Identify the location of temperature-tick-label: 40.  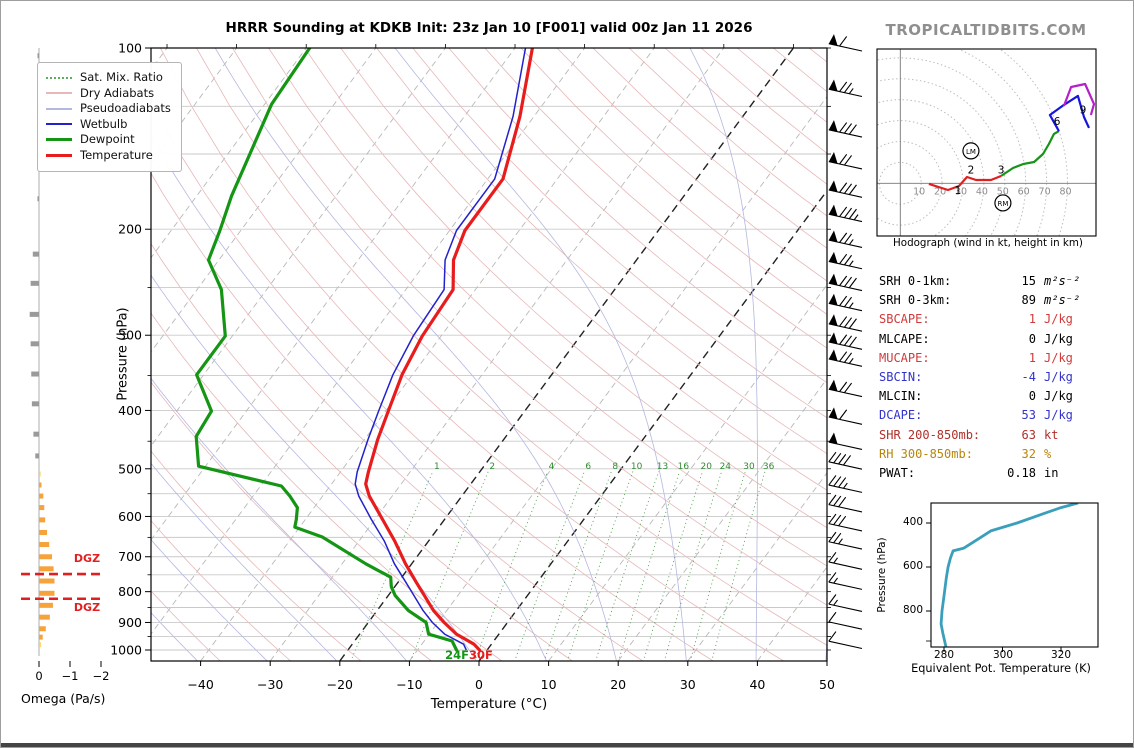
(757, 684).